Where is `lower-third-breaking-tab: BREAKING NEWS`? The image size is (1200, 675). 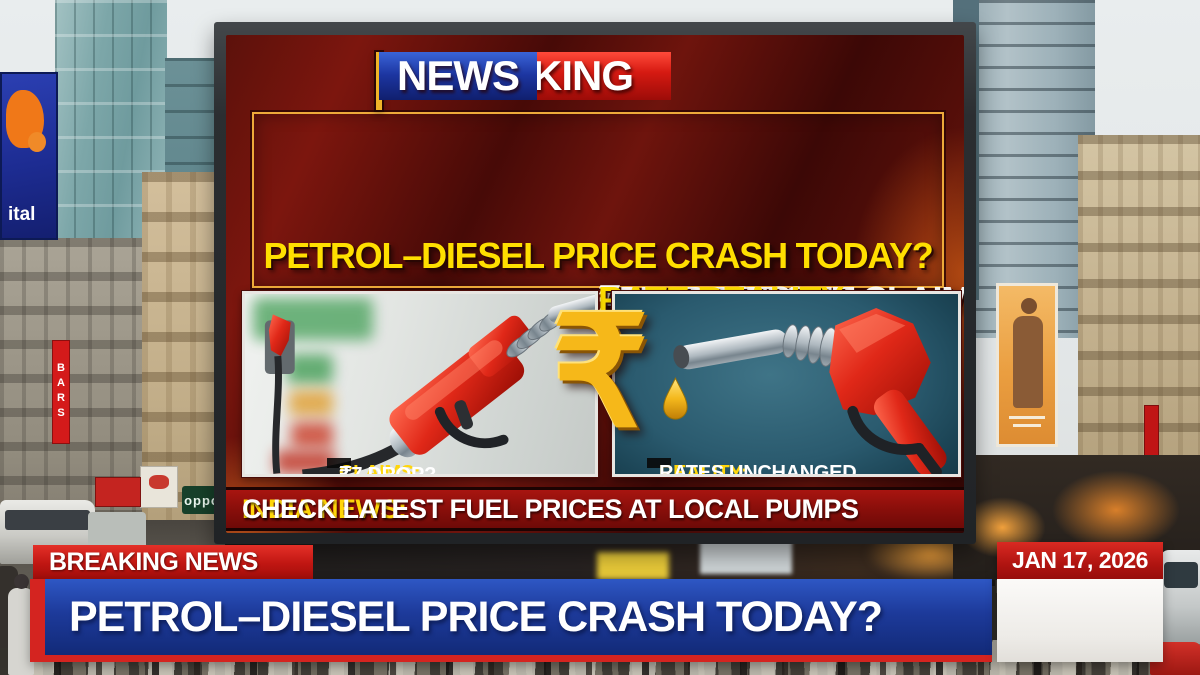
lower-third-breaking-tab: BREAKING NEWS is located at coordinates (173, 562).